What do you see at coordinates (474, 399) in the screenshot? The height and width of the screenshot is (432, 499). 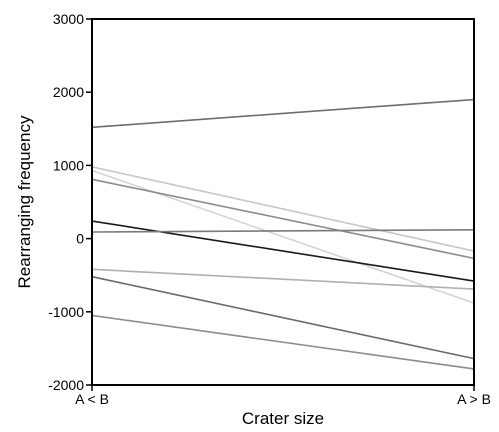 I see `x-tick-label: A > B` at bounding box center [474, 399].